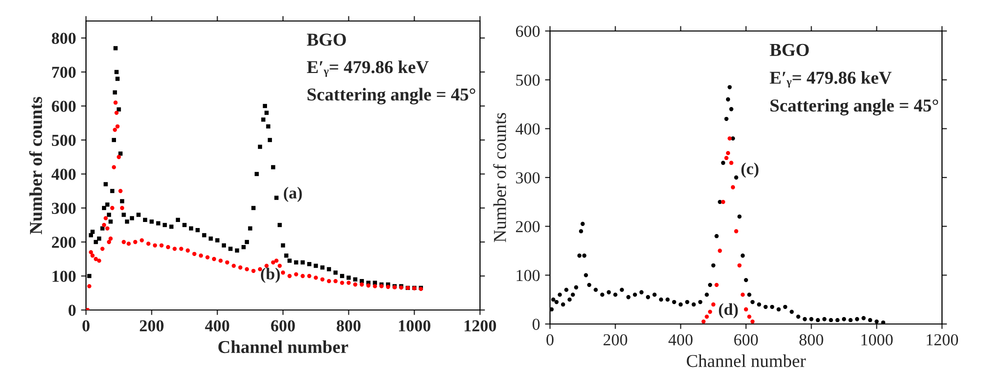  What do you see at coordinates (72, 310) in the screenshot?
I see `y-tick-label: 0` at bounding box center [72, 310].